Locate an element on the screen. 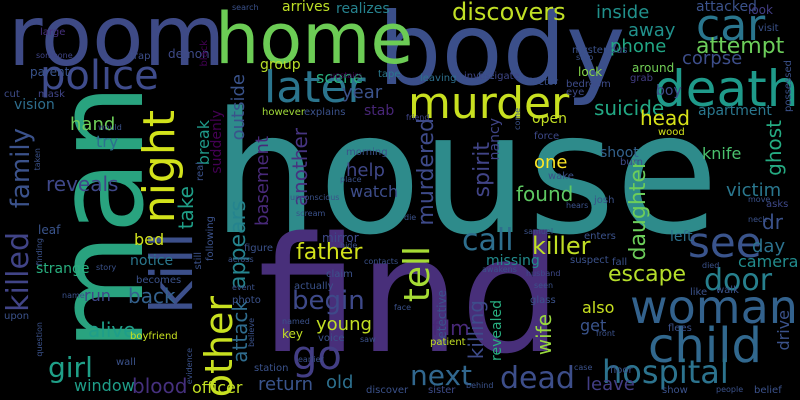  word-josh: josh is located at coordinates (604, 200).